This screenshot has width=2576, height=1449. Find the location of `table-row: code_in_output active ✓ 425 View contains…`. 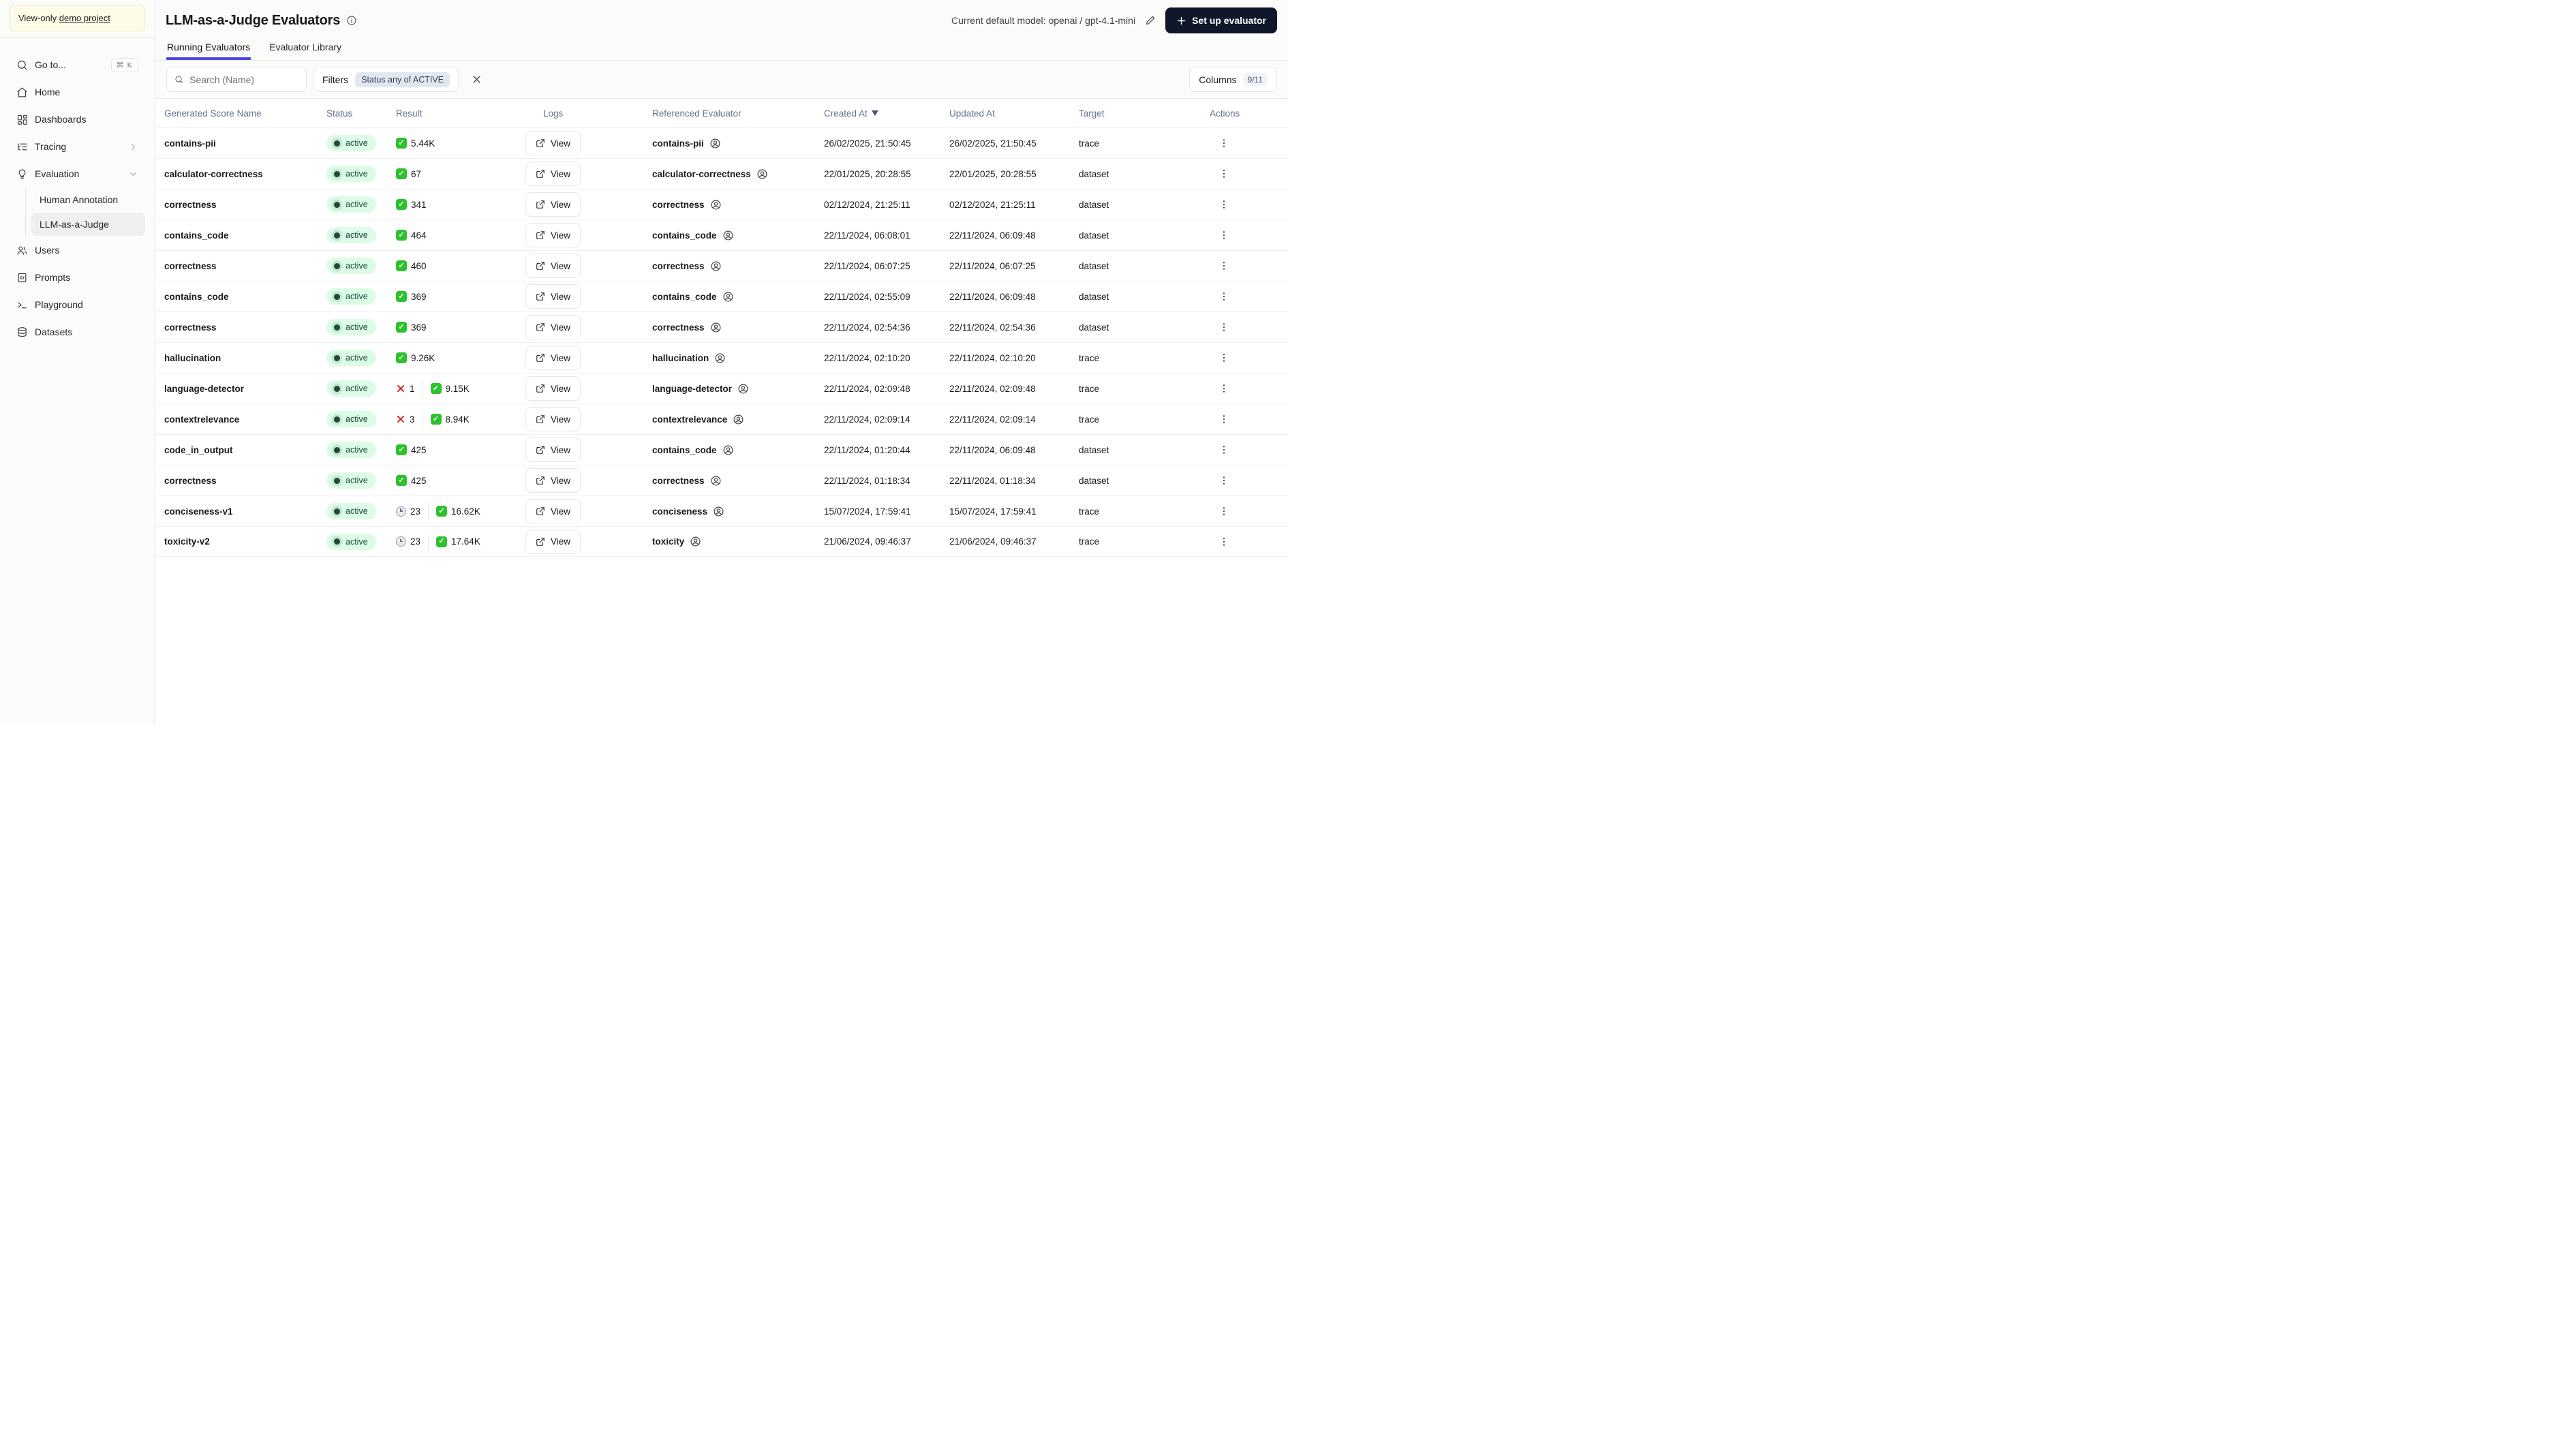

table-row: code_in_output active ✓ 425 View contains… is located at coordinates (721, 450).